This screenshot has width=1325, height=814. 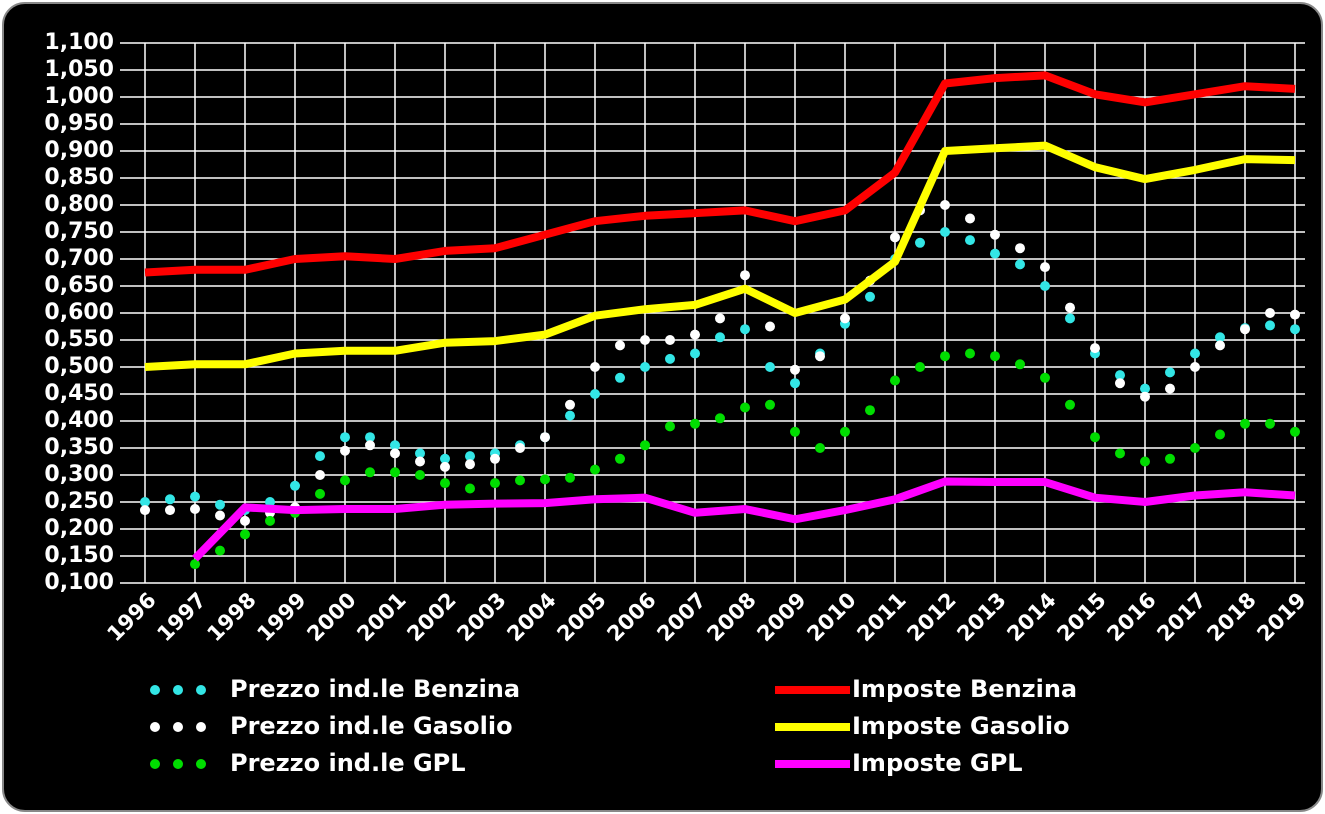 What do you see at coordinates (79, 501) in the screenshot?
I see `y-tick-label: 0,250` at bounding box center [79, 501].